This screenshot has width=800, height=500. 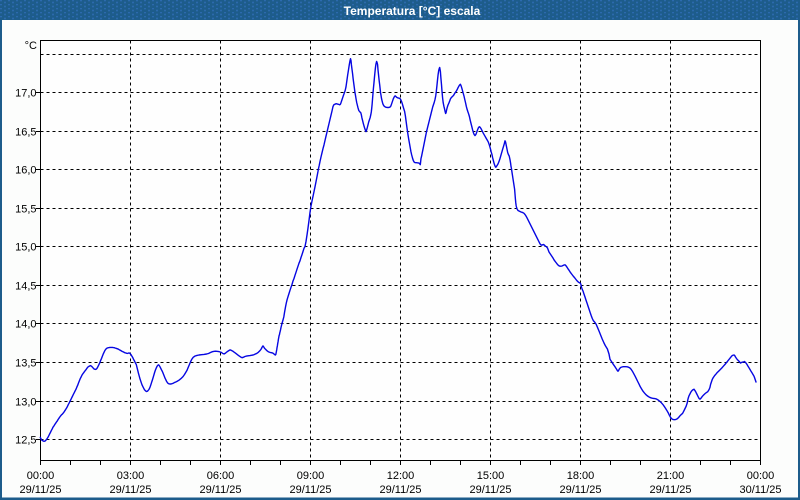 I want to click on svg-text: 17,0, so click(x=25, y=94).